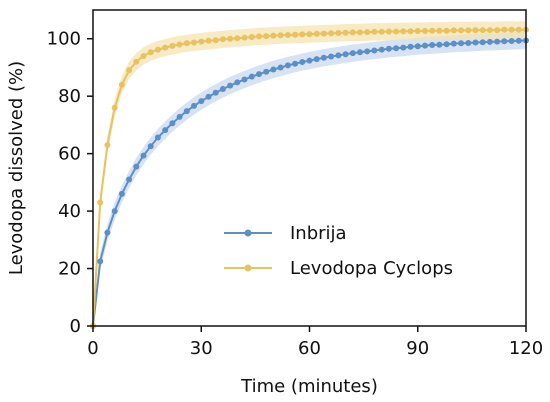  I want to click on legend: Inbrija Levodopa Cyclops, so click(338, 251).